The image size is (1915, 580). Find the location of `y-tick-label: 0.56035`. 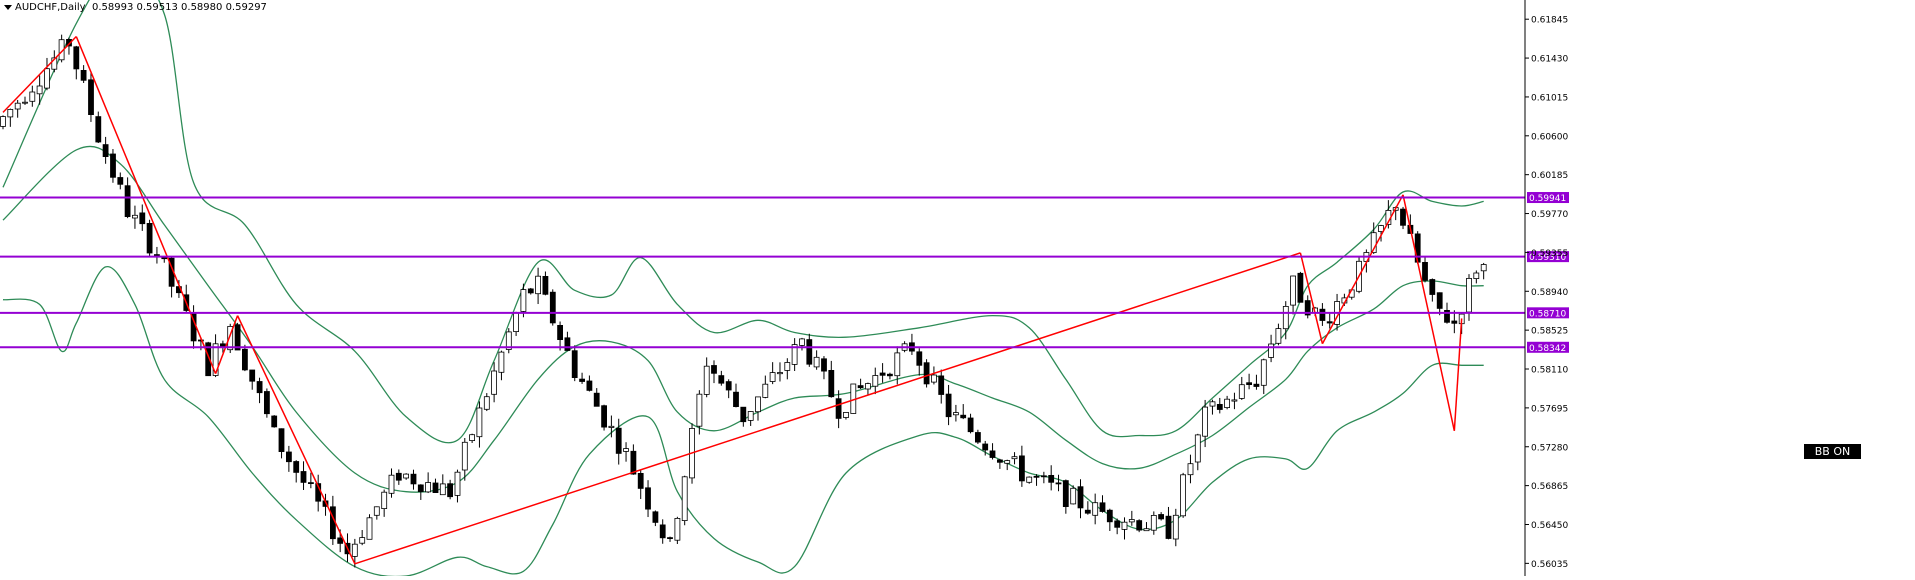

y-tick-label: 0.56035 is located at coordinates (1549, 565).